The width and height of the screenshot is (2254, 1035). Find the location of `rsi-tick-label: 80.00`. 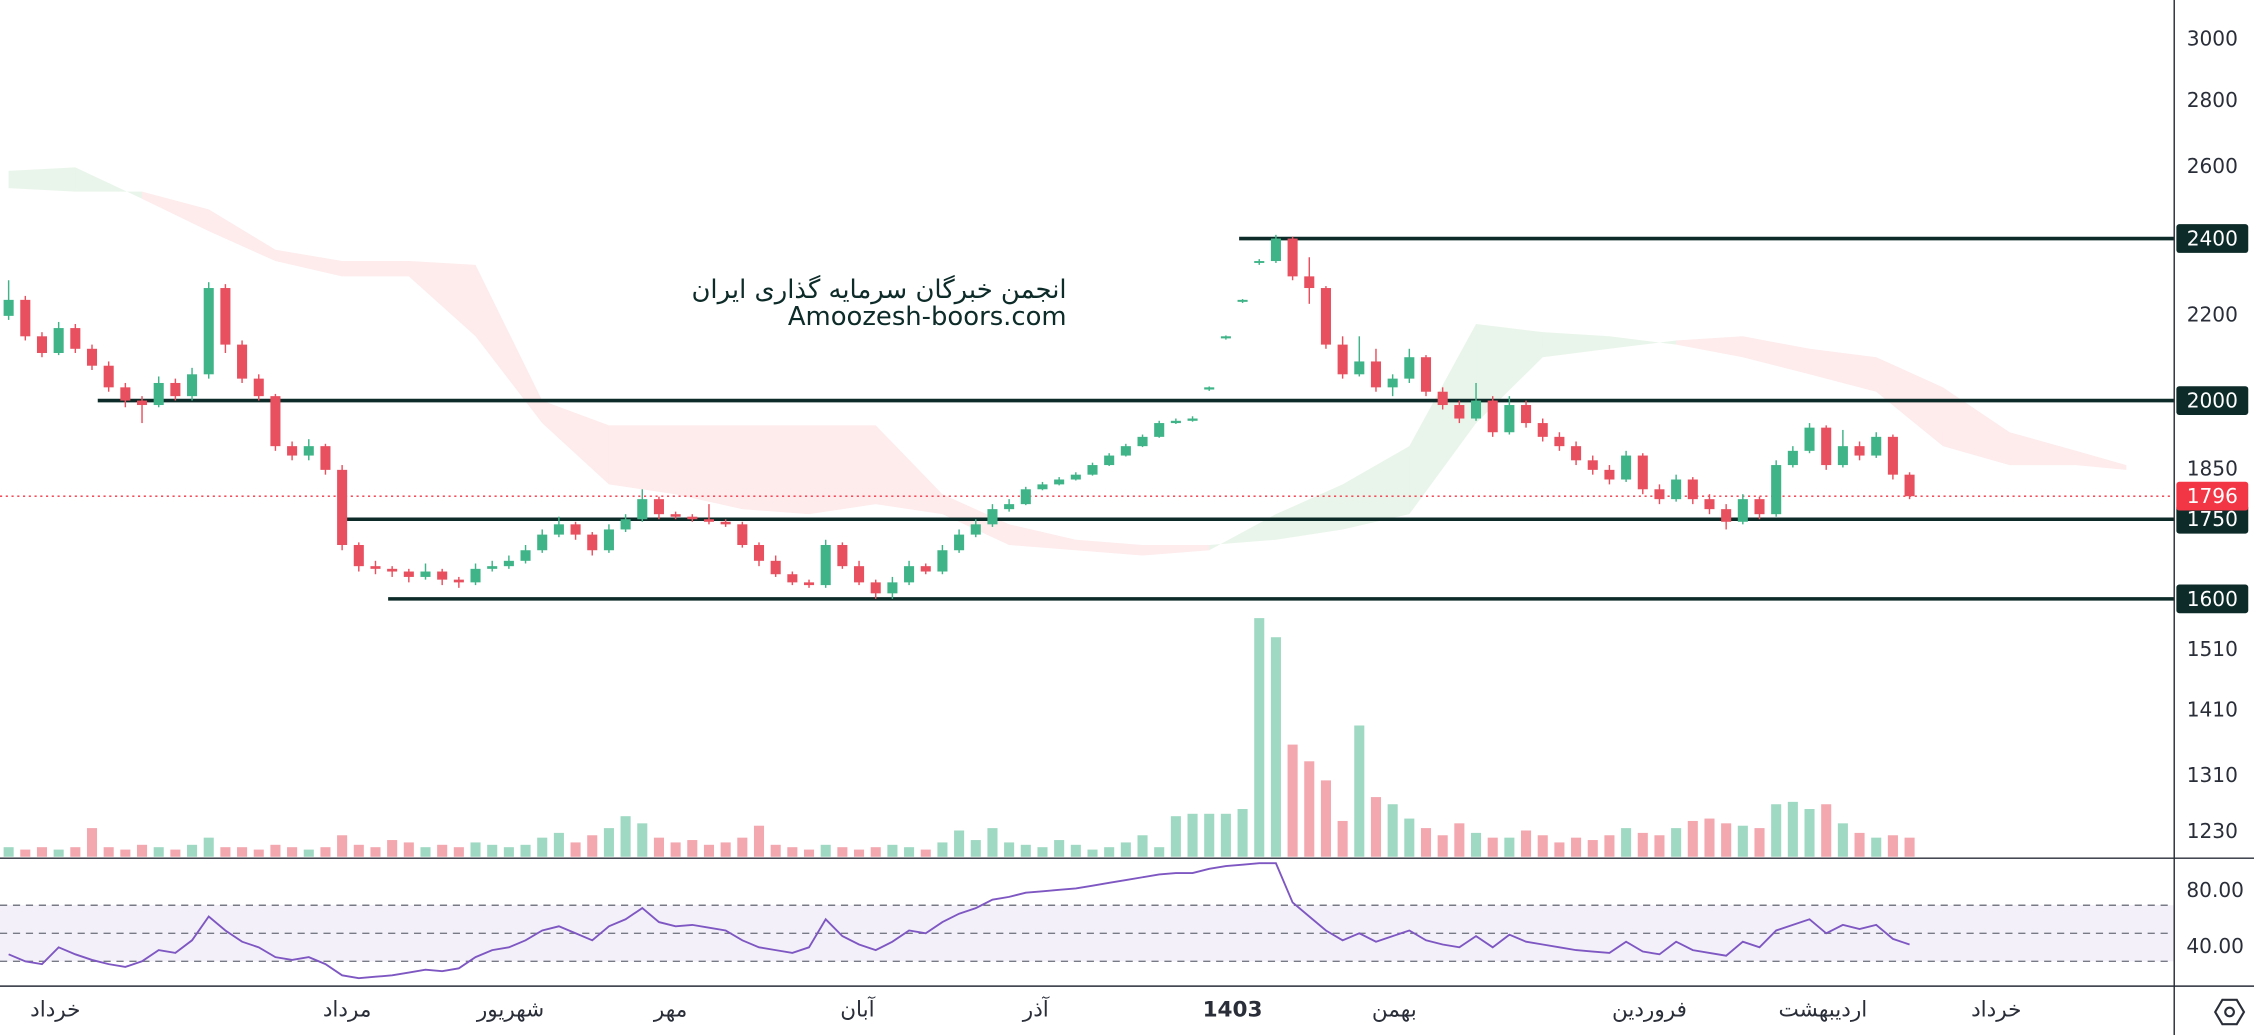

rsi-tick-label: 80.00 is located at coordinates (2215, 890).